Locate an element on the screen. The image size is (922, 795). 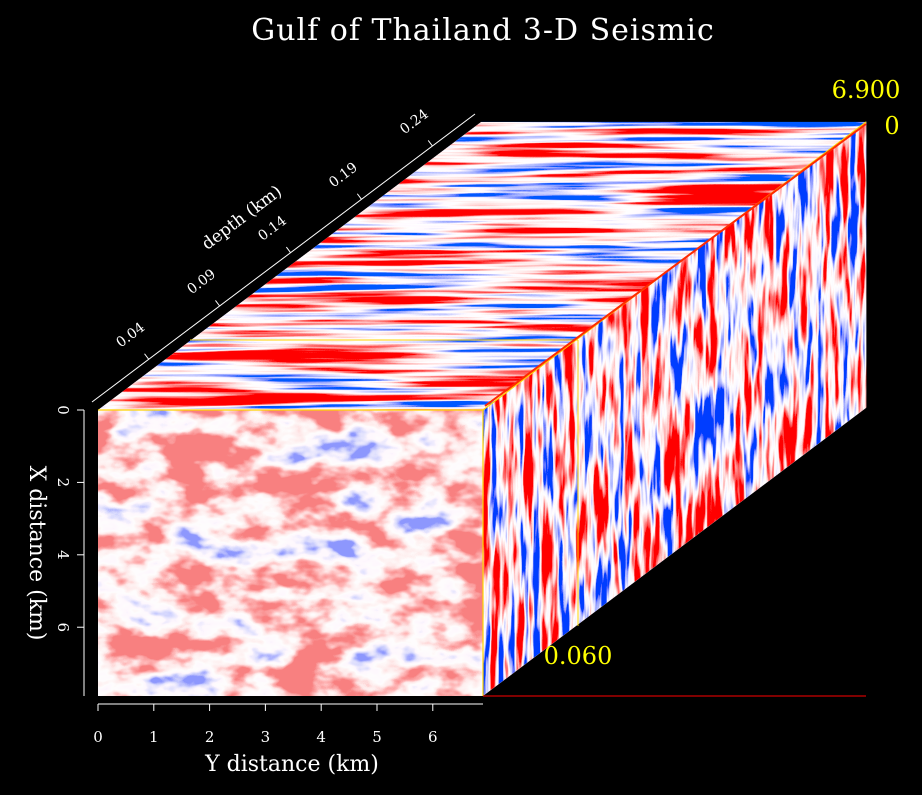
x-distance-axis: 0 2 4 6 is located at coordinates (69, 550).